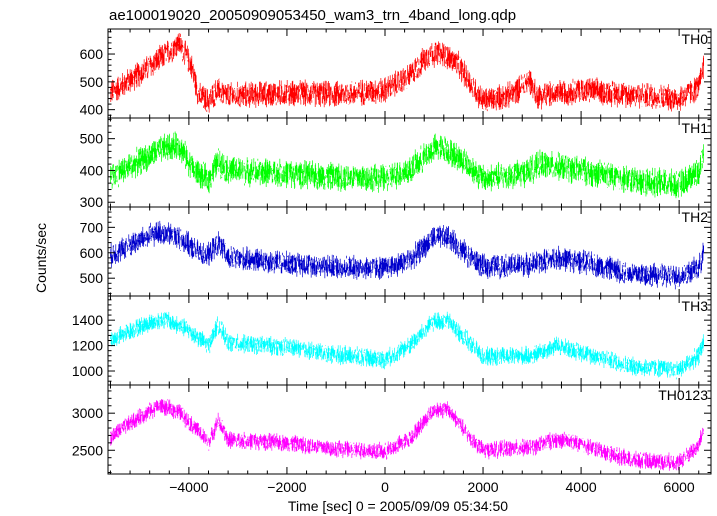  What do you see at coordinates (683, 395) in the screenshot?
I see `series-label-th0123: TH0123` at bounding box center [683, 395].